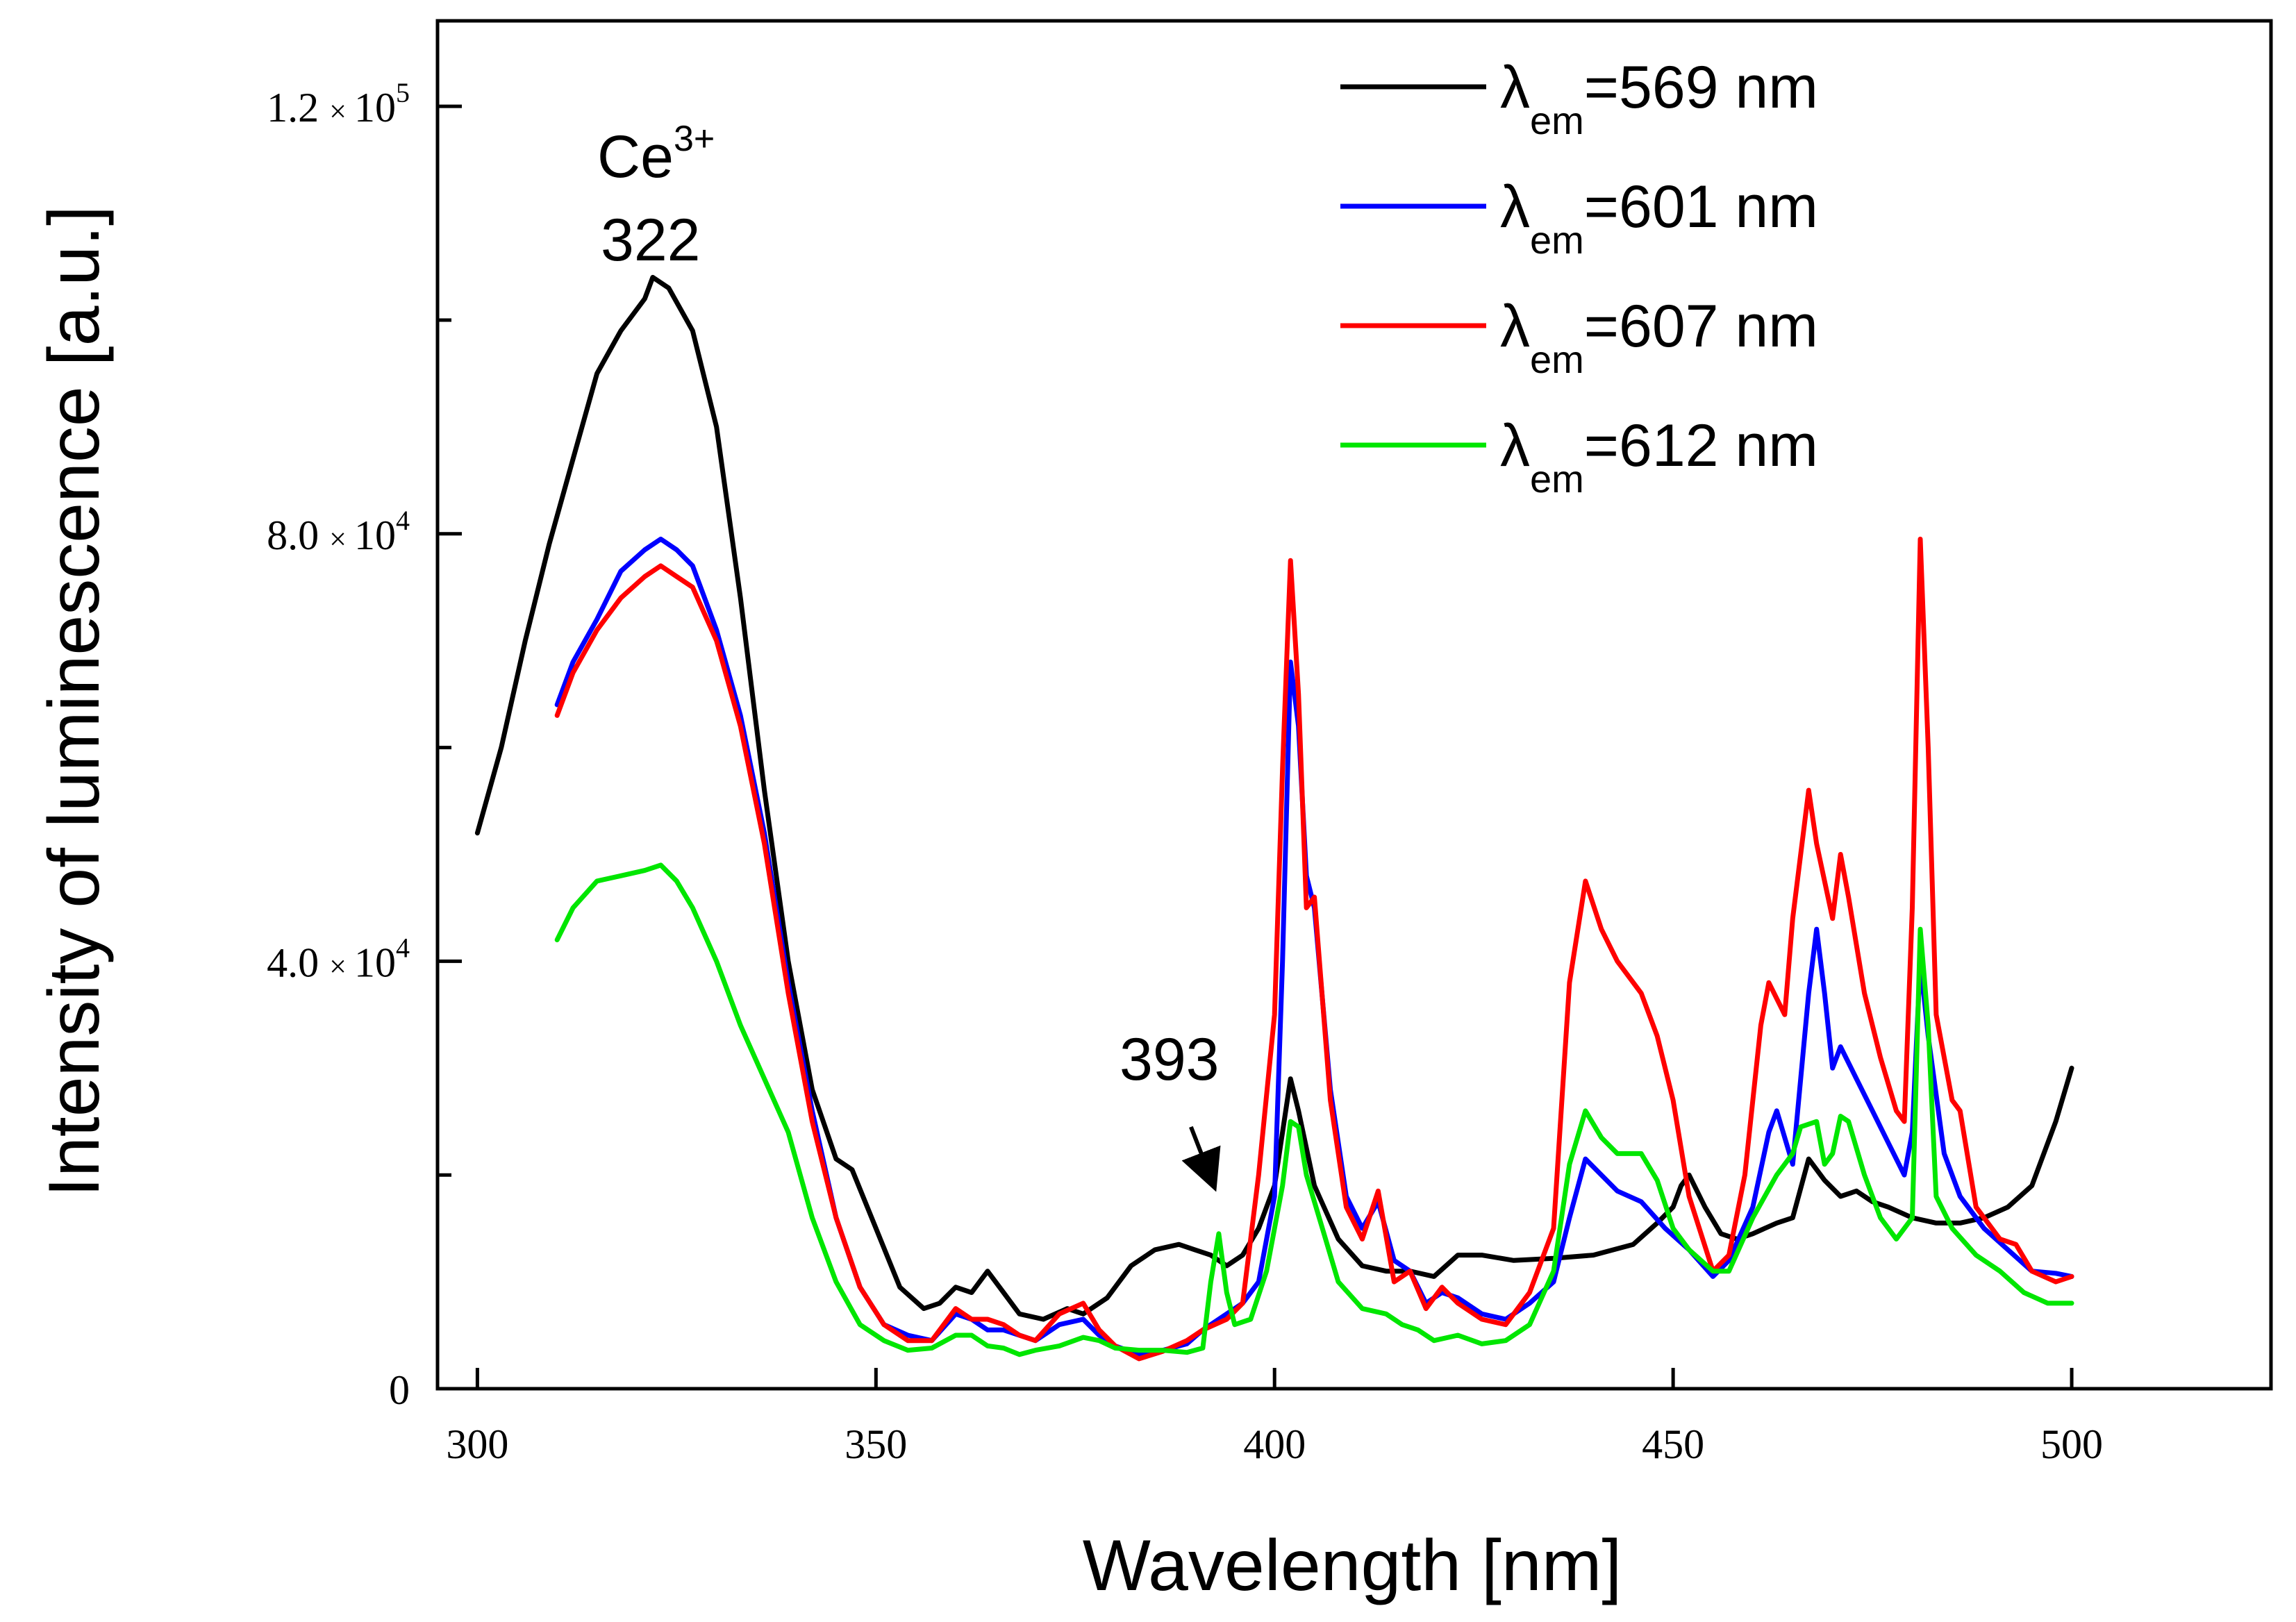 The height and width of the screenshot is (1622, 2296). What do you see at coordinates (651, 240) in the screenshot?
I see `ce-peak-label: 322` at bounding box center [651, 240].